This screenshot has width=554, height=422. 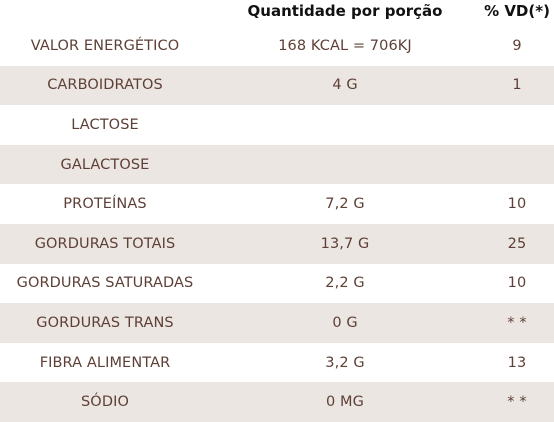 What do you see at coordinates (105, 322) in the screenshot?
I see `nutrient-name: GORDURAS TRANS` at bounding box center [105, 322].